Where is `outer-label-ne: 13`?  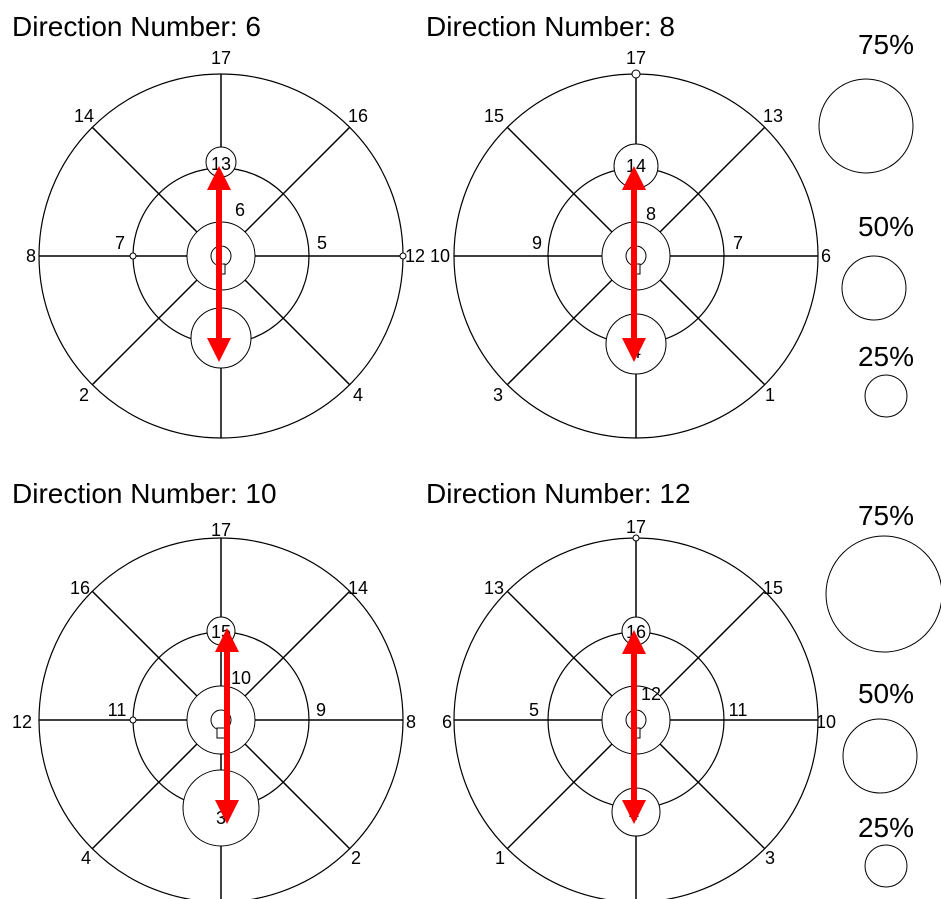 outer-label-ne: 13 is located at coordinates (773, 116).